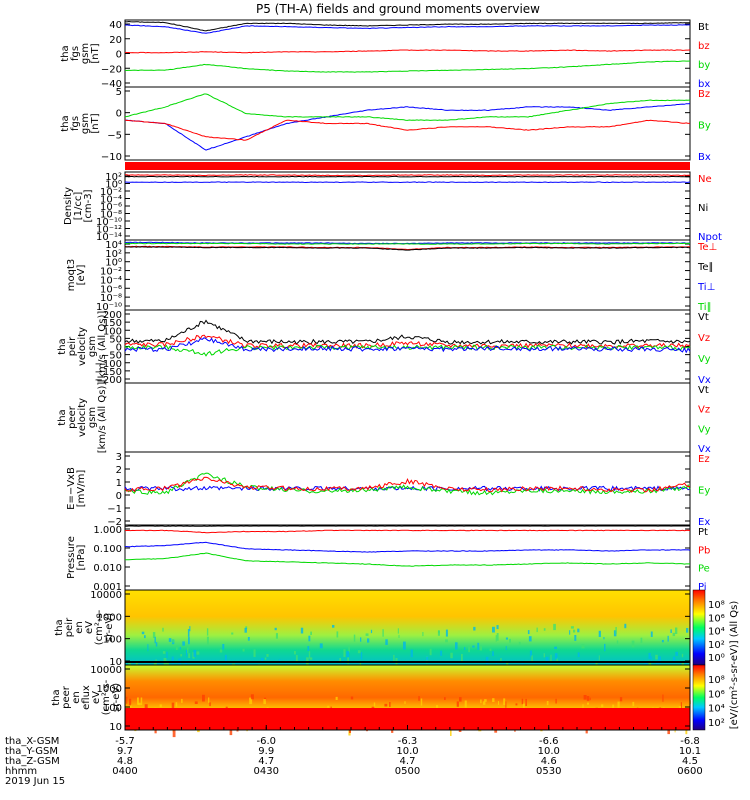 The image size is (750, 800). Describe the element at coordinates (81, 557) in the screenshot. I see `y-axis-label: [nPa]` at that location.